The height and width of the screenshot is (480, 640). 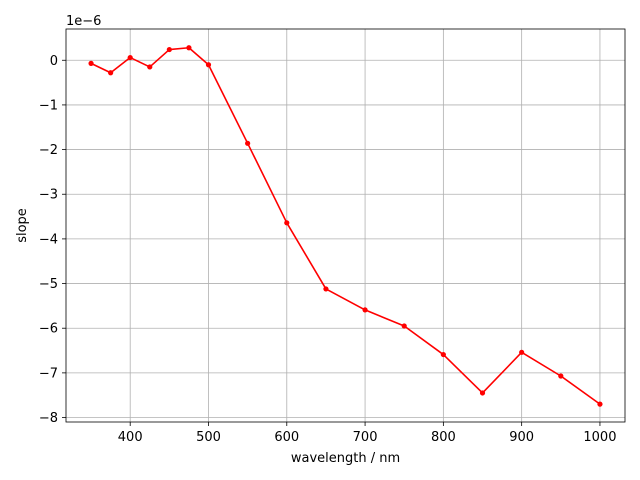 I want to click on x-tick-label: 500, so click(x=208, y=437).